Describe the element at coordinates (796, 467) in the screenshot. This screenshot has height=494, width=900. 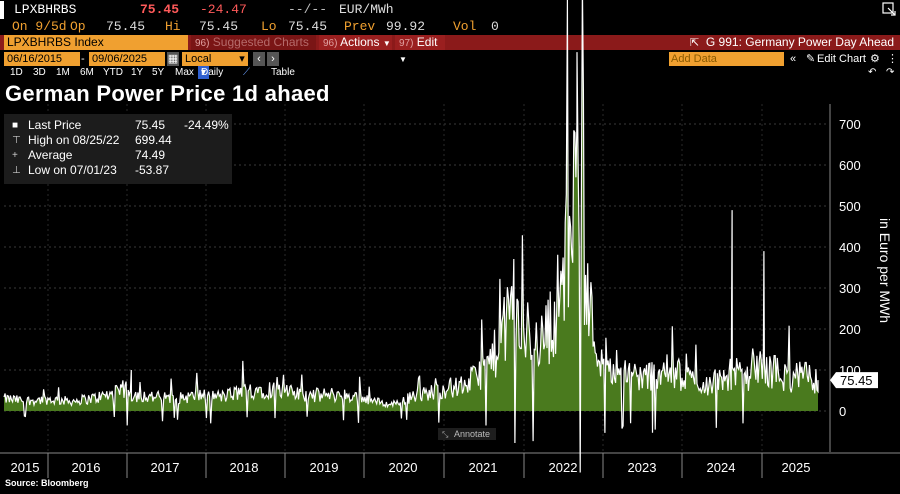
I see `x-tick-label: 2025` at that location.